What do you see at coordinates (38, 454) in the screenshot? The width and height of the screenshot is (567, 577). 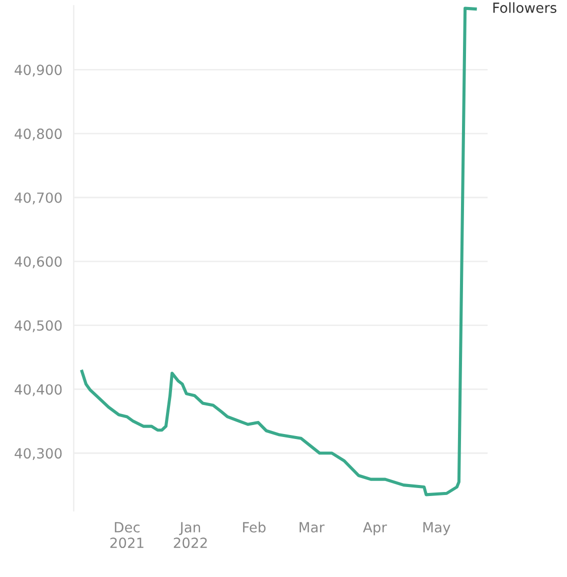 I see `y-tick-label: 40,300` at bounding box center [38, 454].